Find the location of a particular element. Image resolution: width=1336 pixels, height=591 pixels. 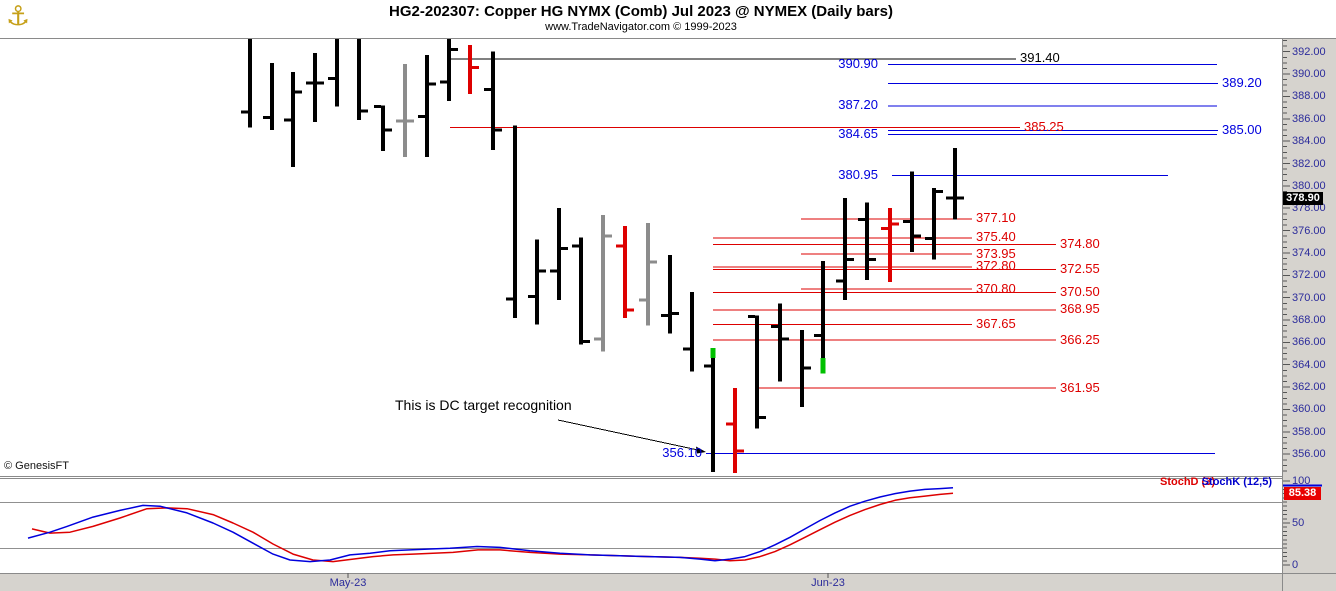

price-axis-label: 372.00 is located at coordinates (1309, 275).